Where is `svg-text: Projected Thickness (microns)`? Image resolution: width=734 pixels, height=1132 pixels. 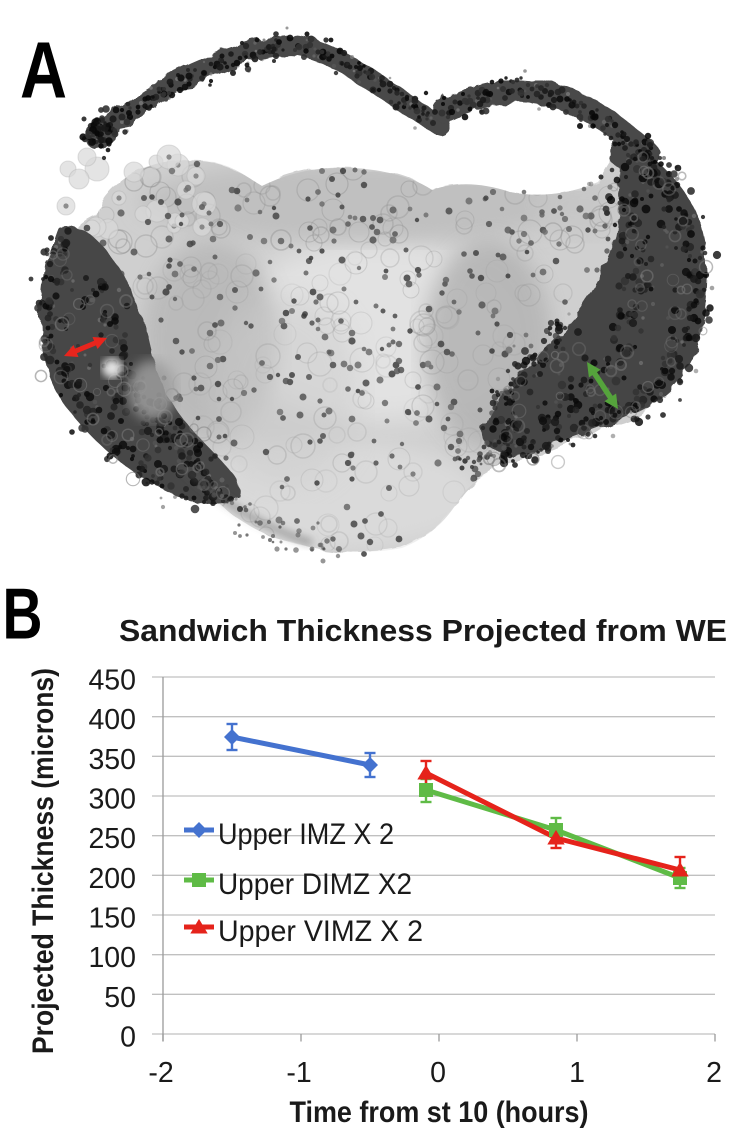 svg-text: Projected Thickness (microns) is located at coordinates (43, 861).